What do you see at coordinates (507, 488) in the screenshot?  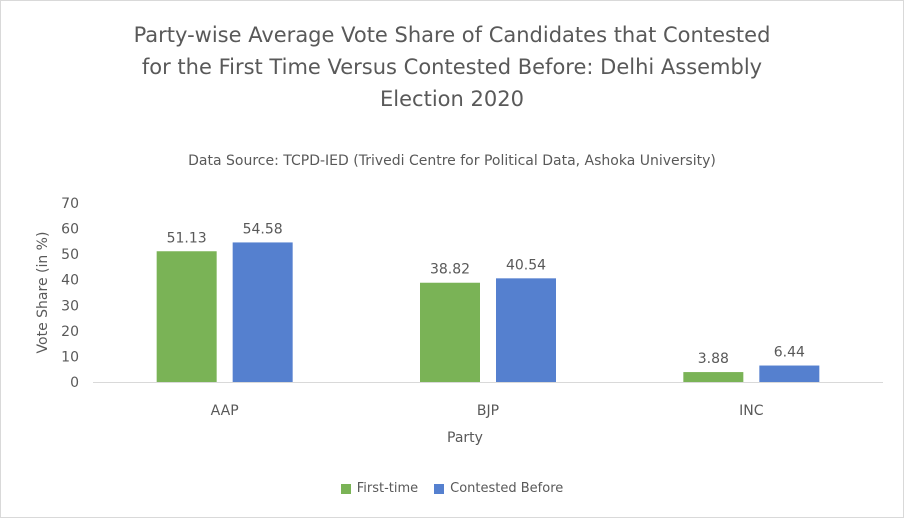 I see `legend-label-contested-before: Contested Before` at bounding box center [507, 488].